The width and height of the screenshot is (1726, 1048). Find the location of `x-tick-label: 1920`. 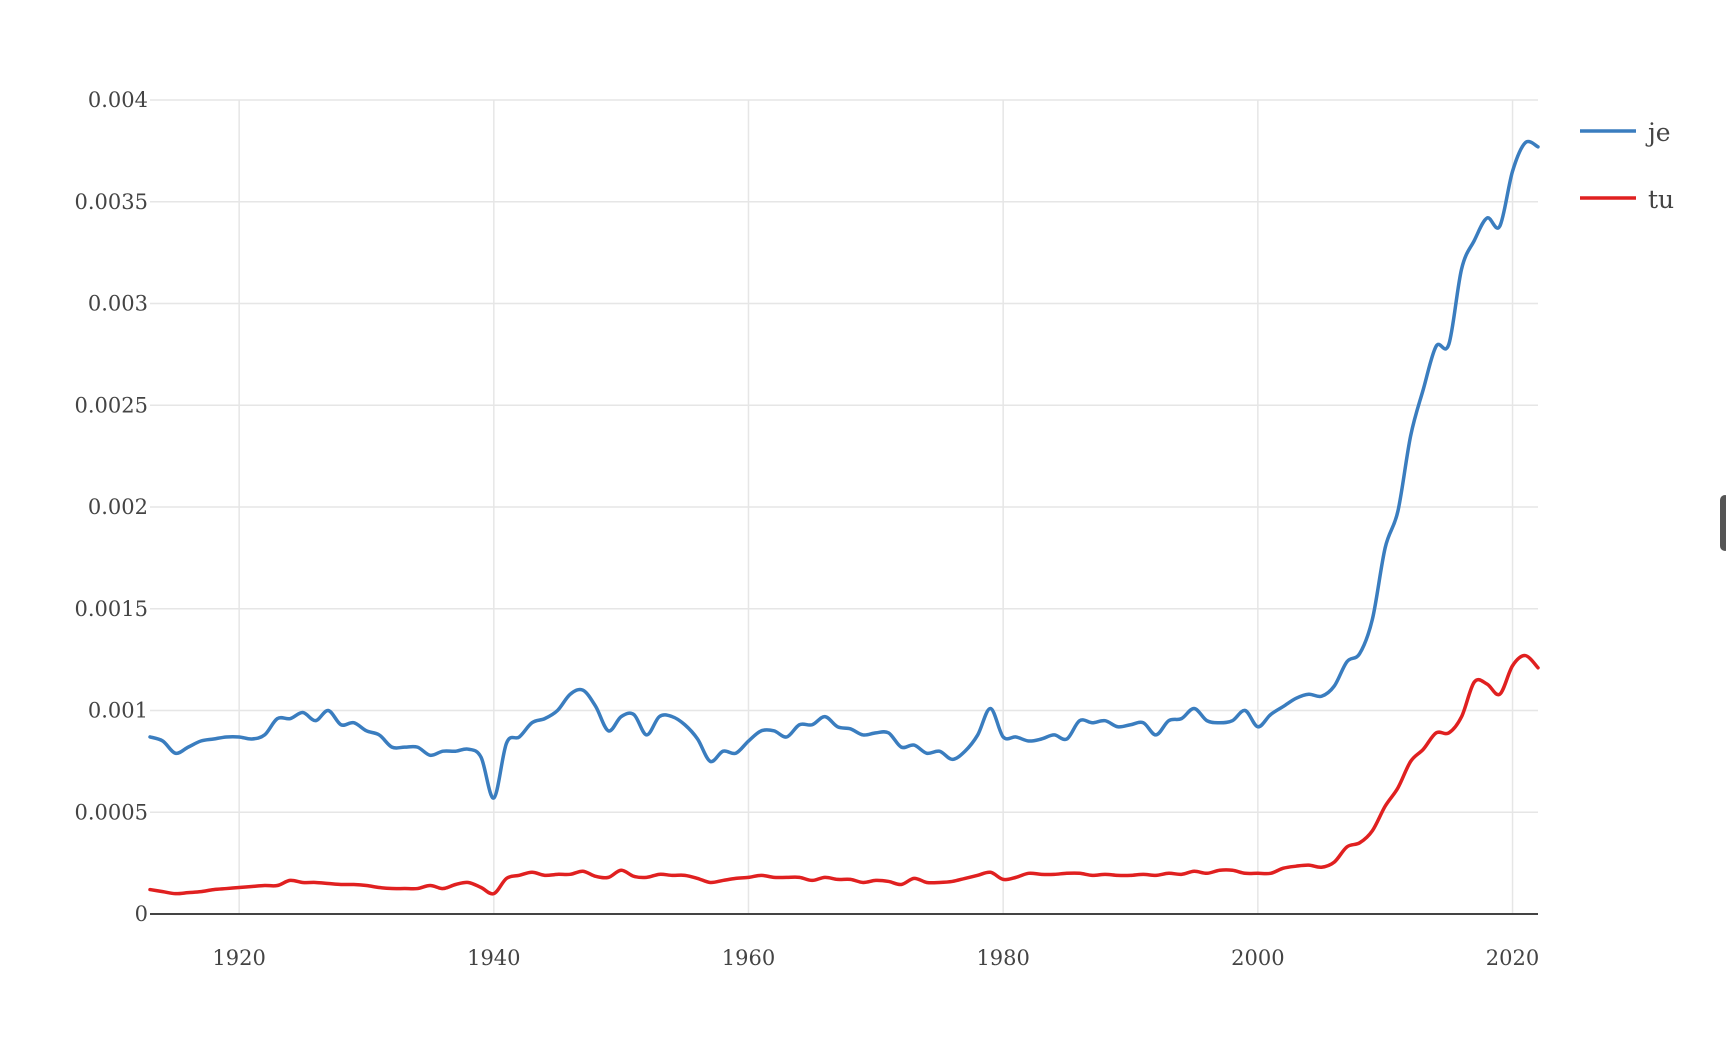

x-tick-label: 1920 is located at coordinates (238, 958).